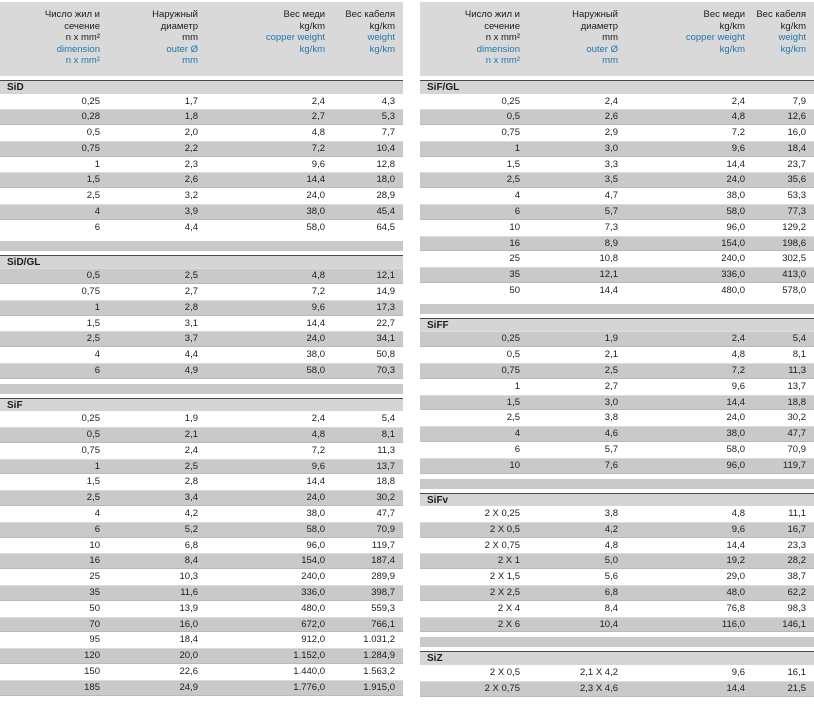 The image size is (814, 709). What do you see at coordinates (386, 307) in the screenshot?
I see `table-cell: 17,3` at bounding box center [386, 307].